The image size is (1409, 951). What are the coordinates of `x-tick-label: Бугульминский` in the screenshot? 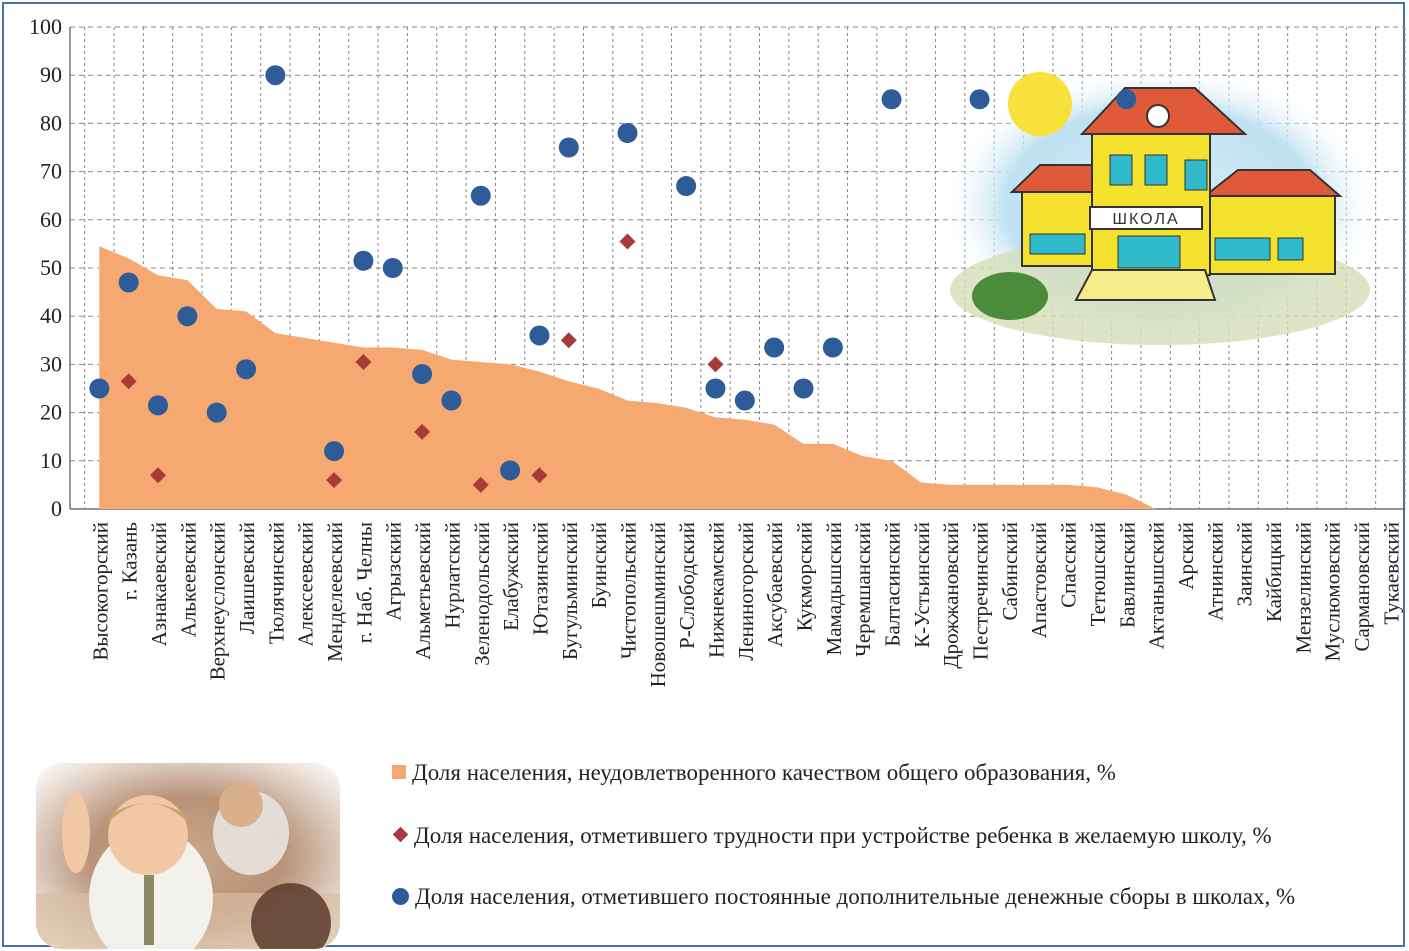 It's located at (570, 591).